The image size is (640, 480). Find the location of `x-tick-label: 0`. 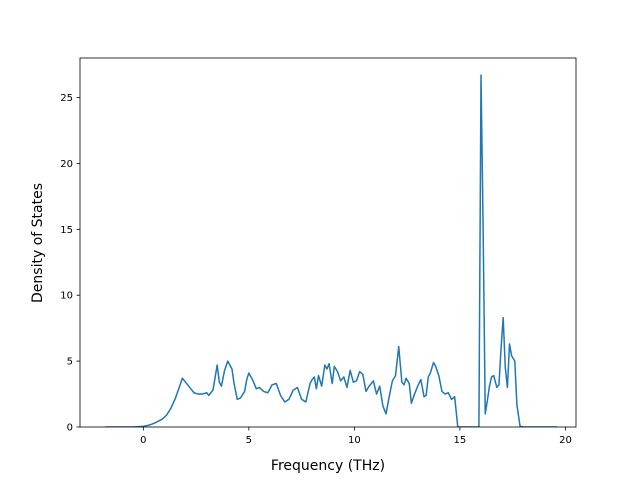

x-tick-label: 0 is located at coordinates (143, 440).